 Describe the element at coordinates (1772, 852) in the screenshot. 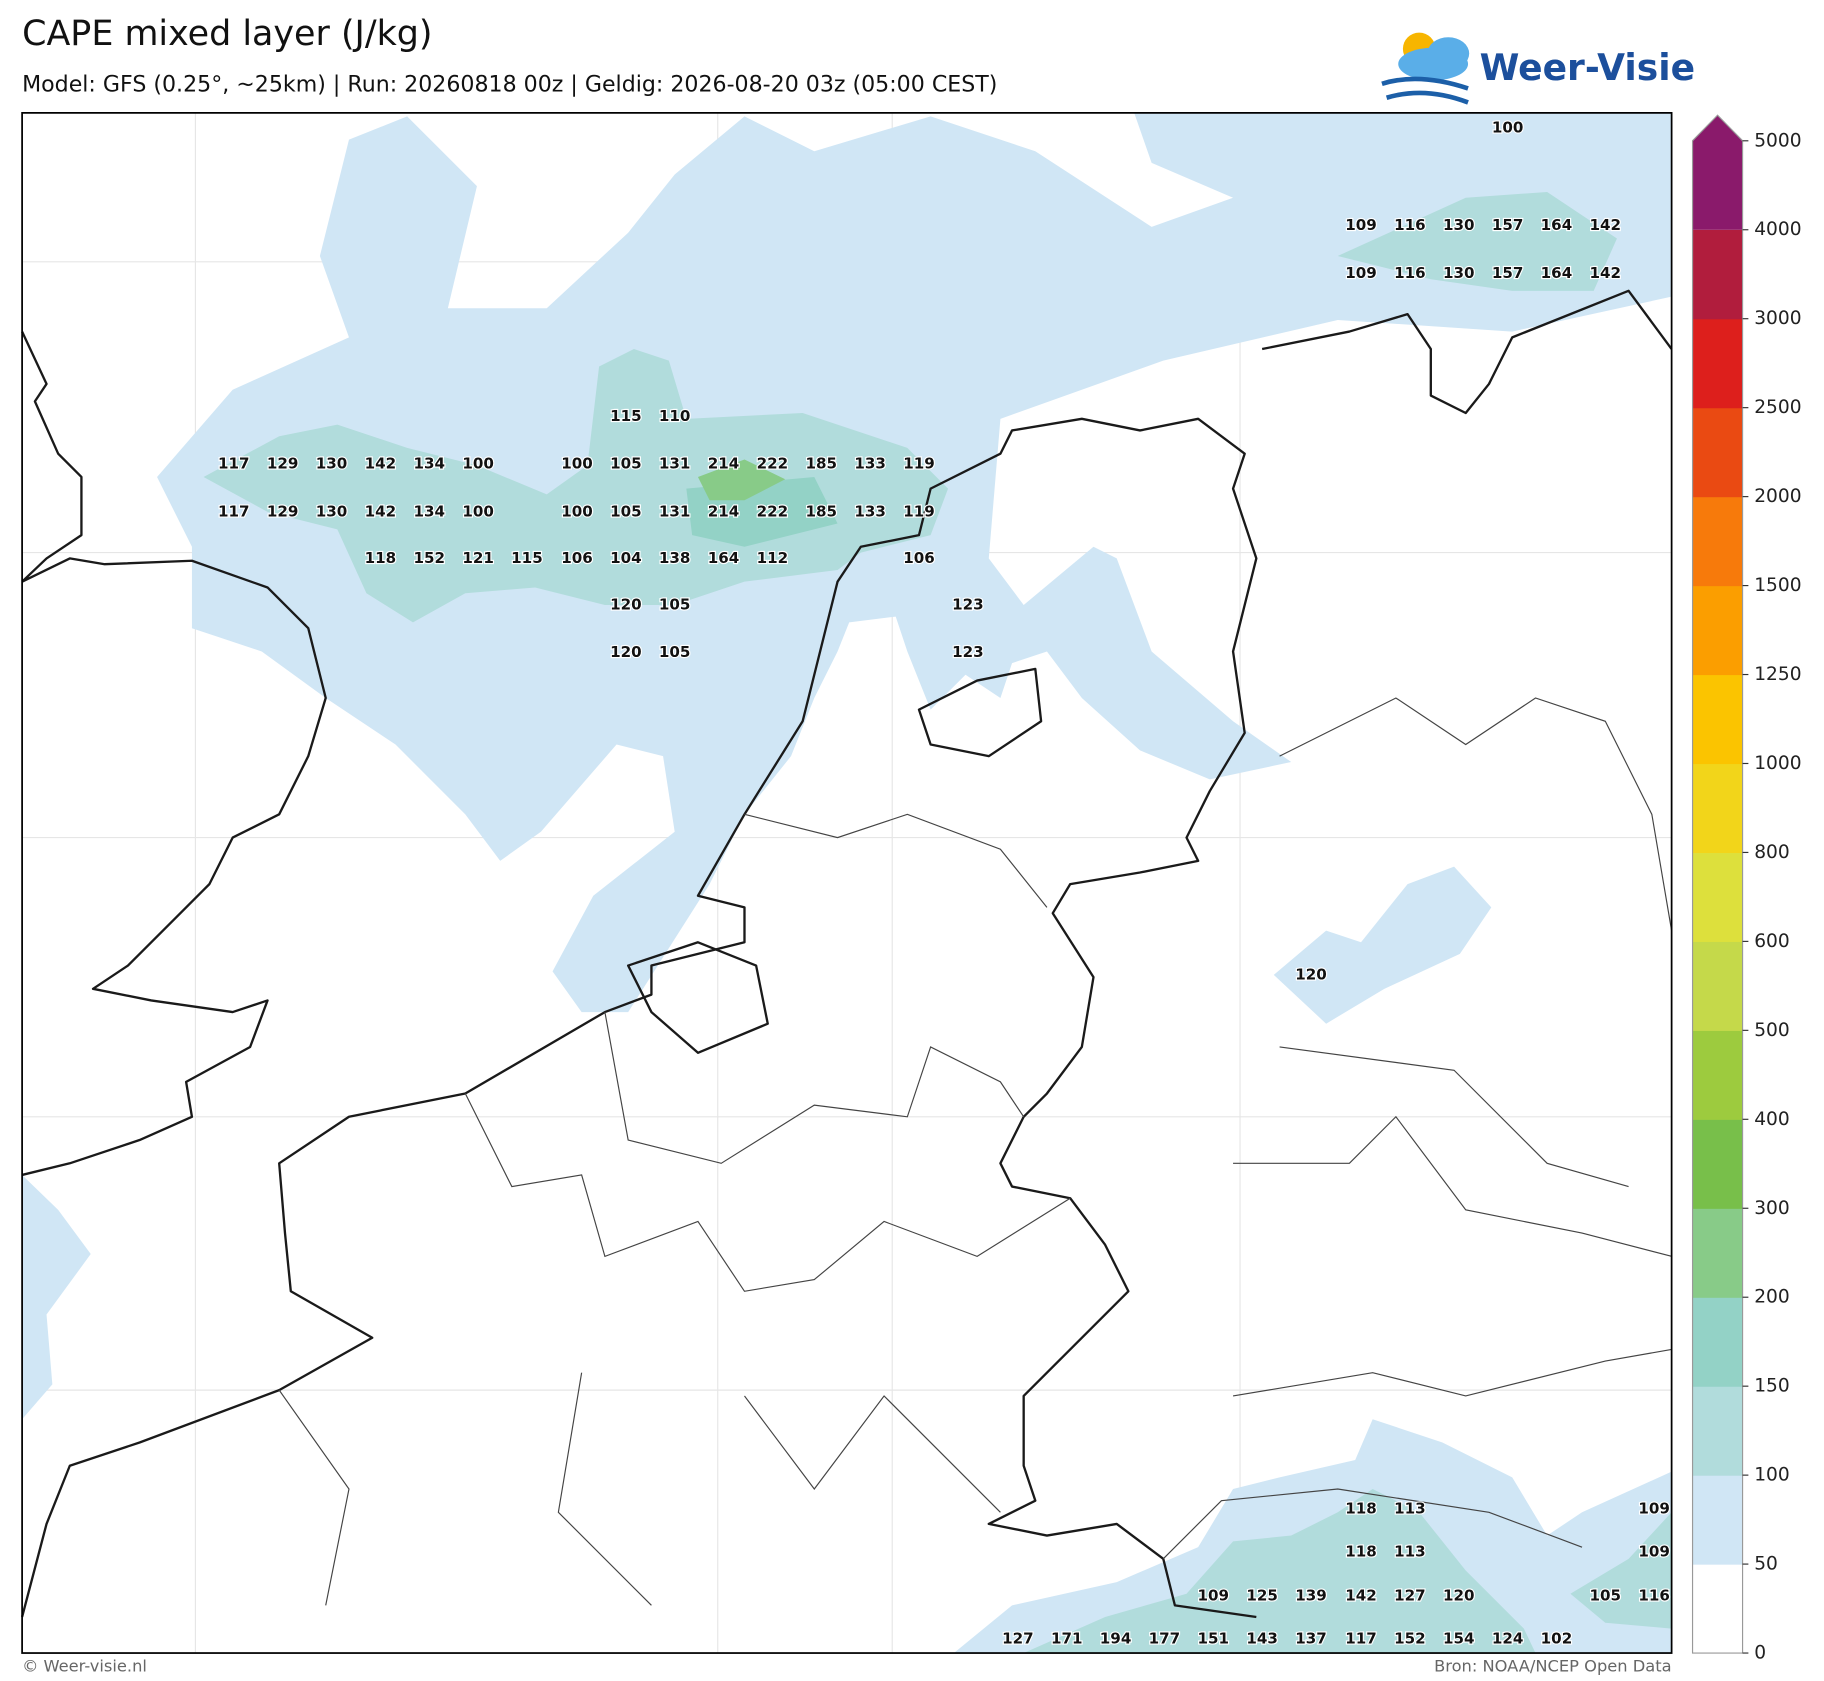

I see `colorbar-tick-label: 800` at that location.